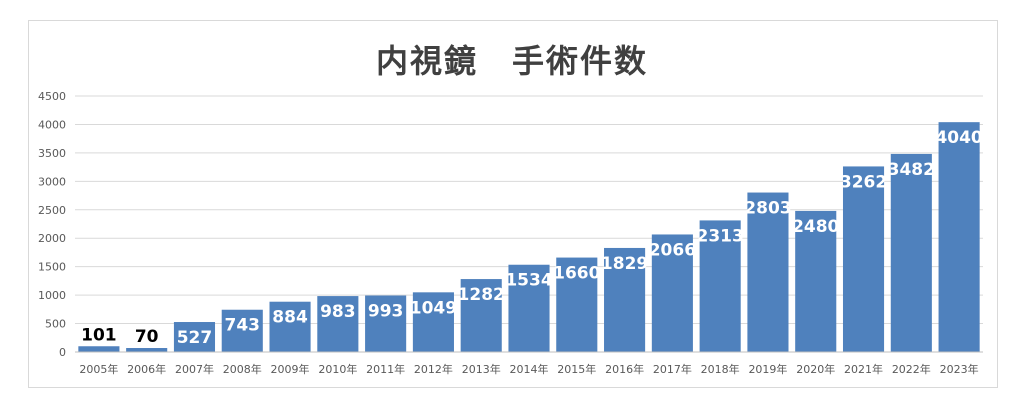 This screenshot has width=1024, height=417. Describe the element at coordinates (624, 369) in the screenshot. I see `x-tick-label: 2016年` at that location.